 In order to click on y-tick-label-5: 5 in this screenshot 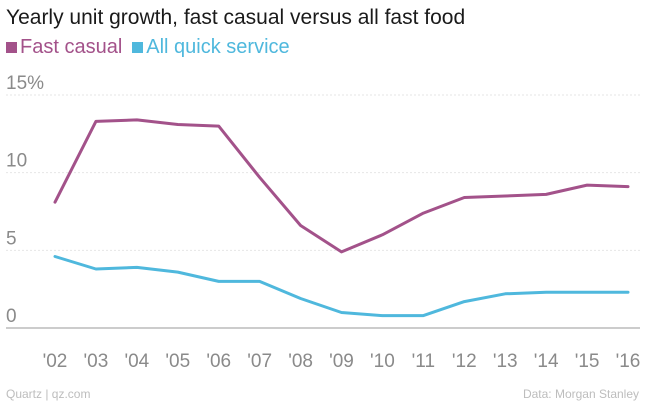, I will do `click(11, 238)`.